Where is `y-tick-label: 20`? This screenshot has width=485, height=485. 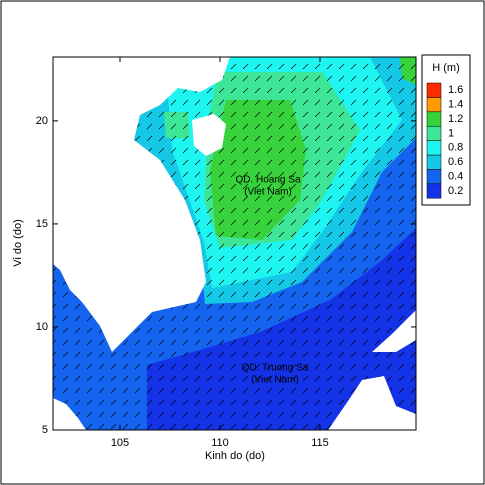 y-tick-label: 20 is located at coordinates (42, 121).